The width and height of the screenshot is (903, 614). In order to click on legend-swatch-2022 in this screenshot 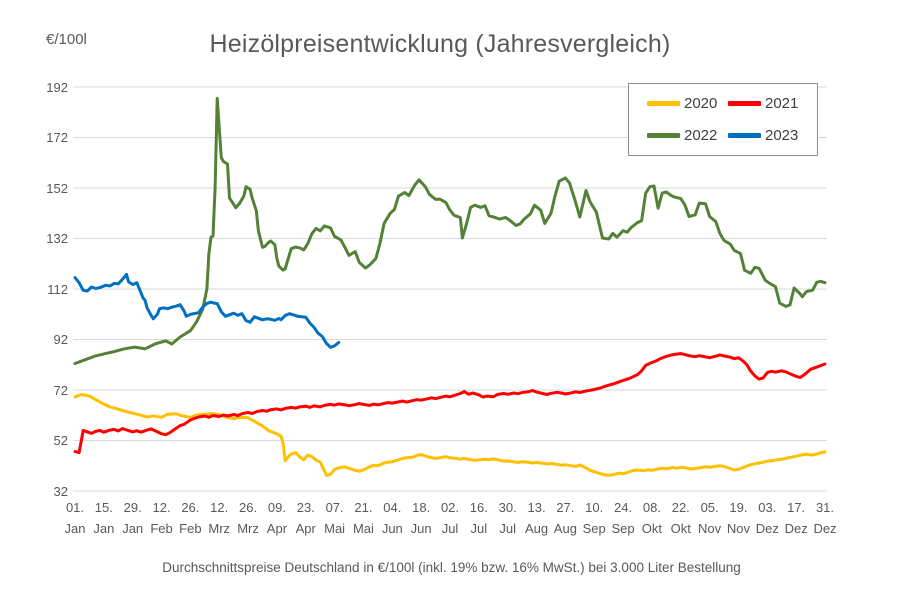, I will do `click(663, 135)`.